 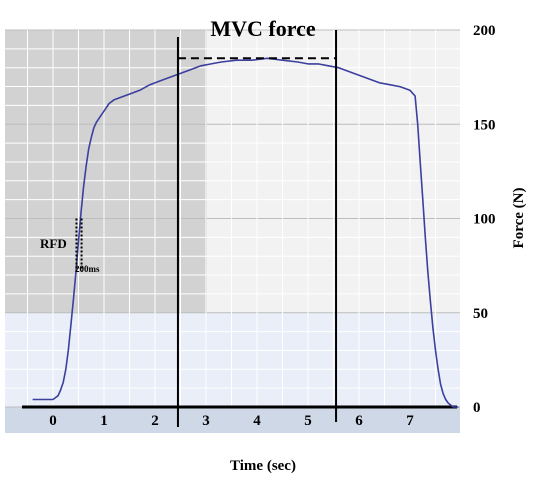 I want to click on x-tick-label: 0, so click(x=53, y=421).